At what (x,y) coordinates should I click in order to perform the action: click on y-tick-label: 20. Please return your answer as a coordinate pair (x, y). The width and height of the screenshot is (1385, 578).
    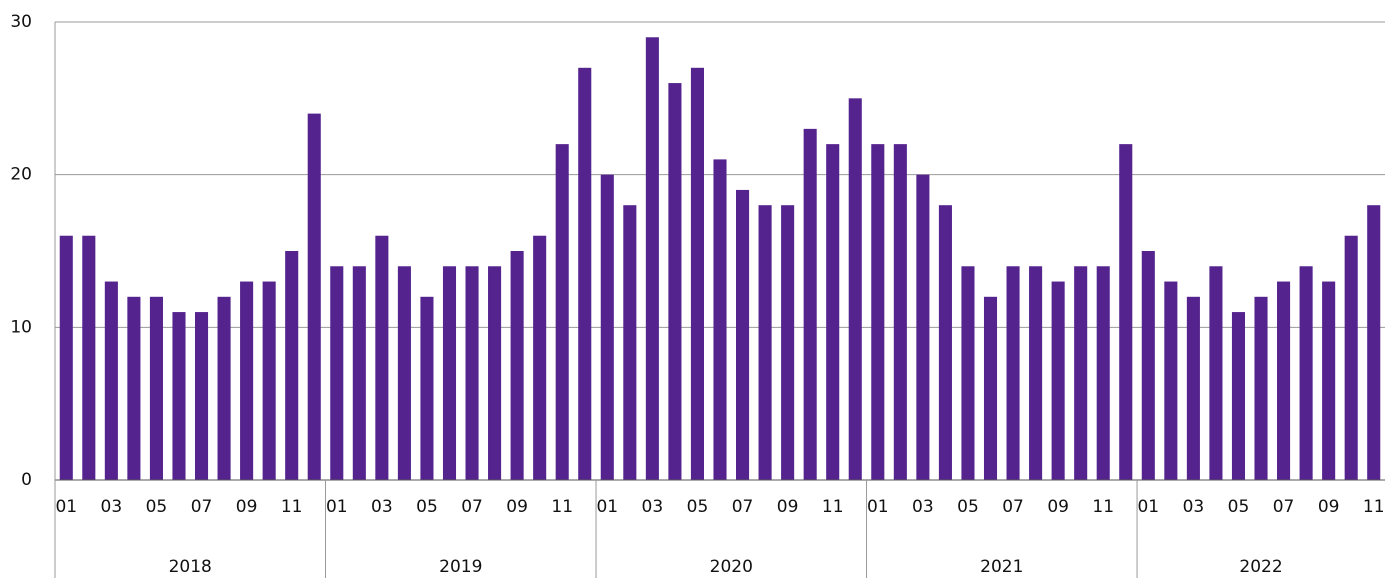
    Looking at the image, I should click on (21, 175).